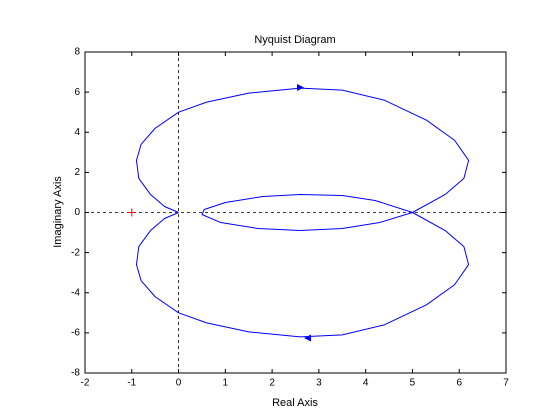  Describe the element at coordinates (272, 383) in the screenshot. I see `x-tick-label: 2` at that location.